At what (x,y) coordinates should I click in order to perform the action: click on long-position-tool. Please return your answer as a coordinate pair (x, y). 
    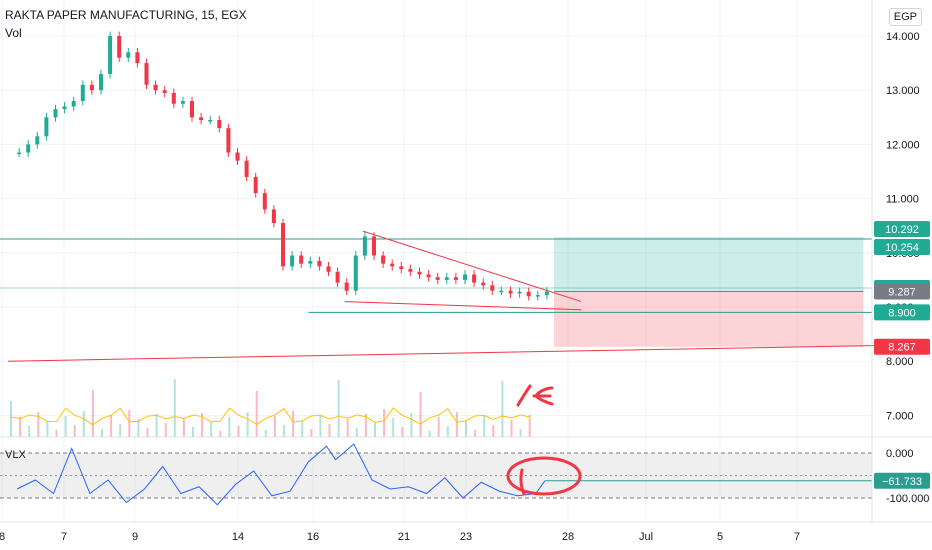
    Looking at the image, I should click on (709, 291).